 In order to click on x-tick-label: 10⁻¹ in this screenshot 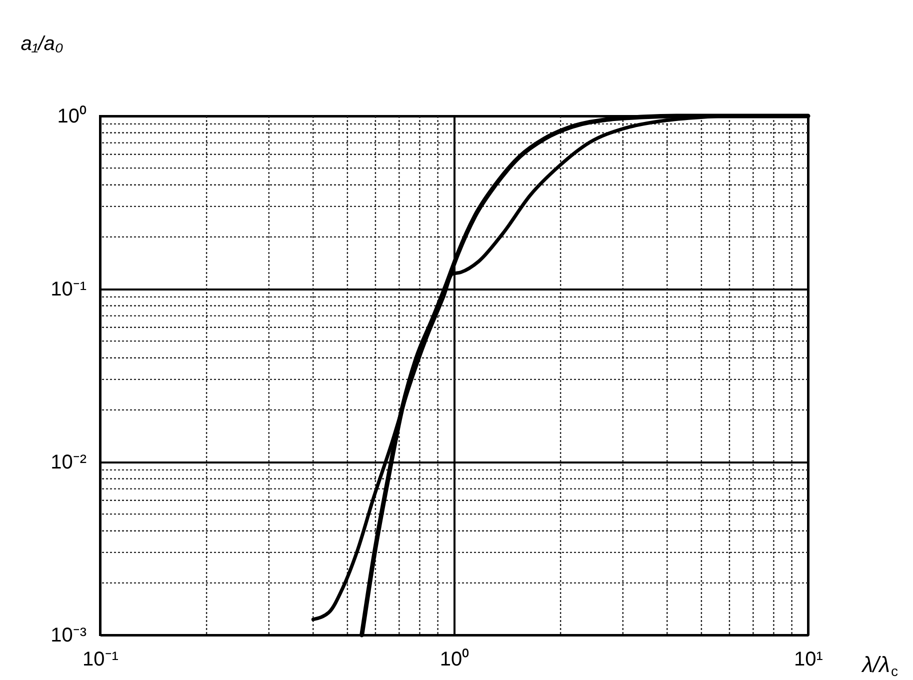, I will do `click(100, 659)`.